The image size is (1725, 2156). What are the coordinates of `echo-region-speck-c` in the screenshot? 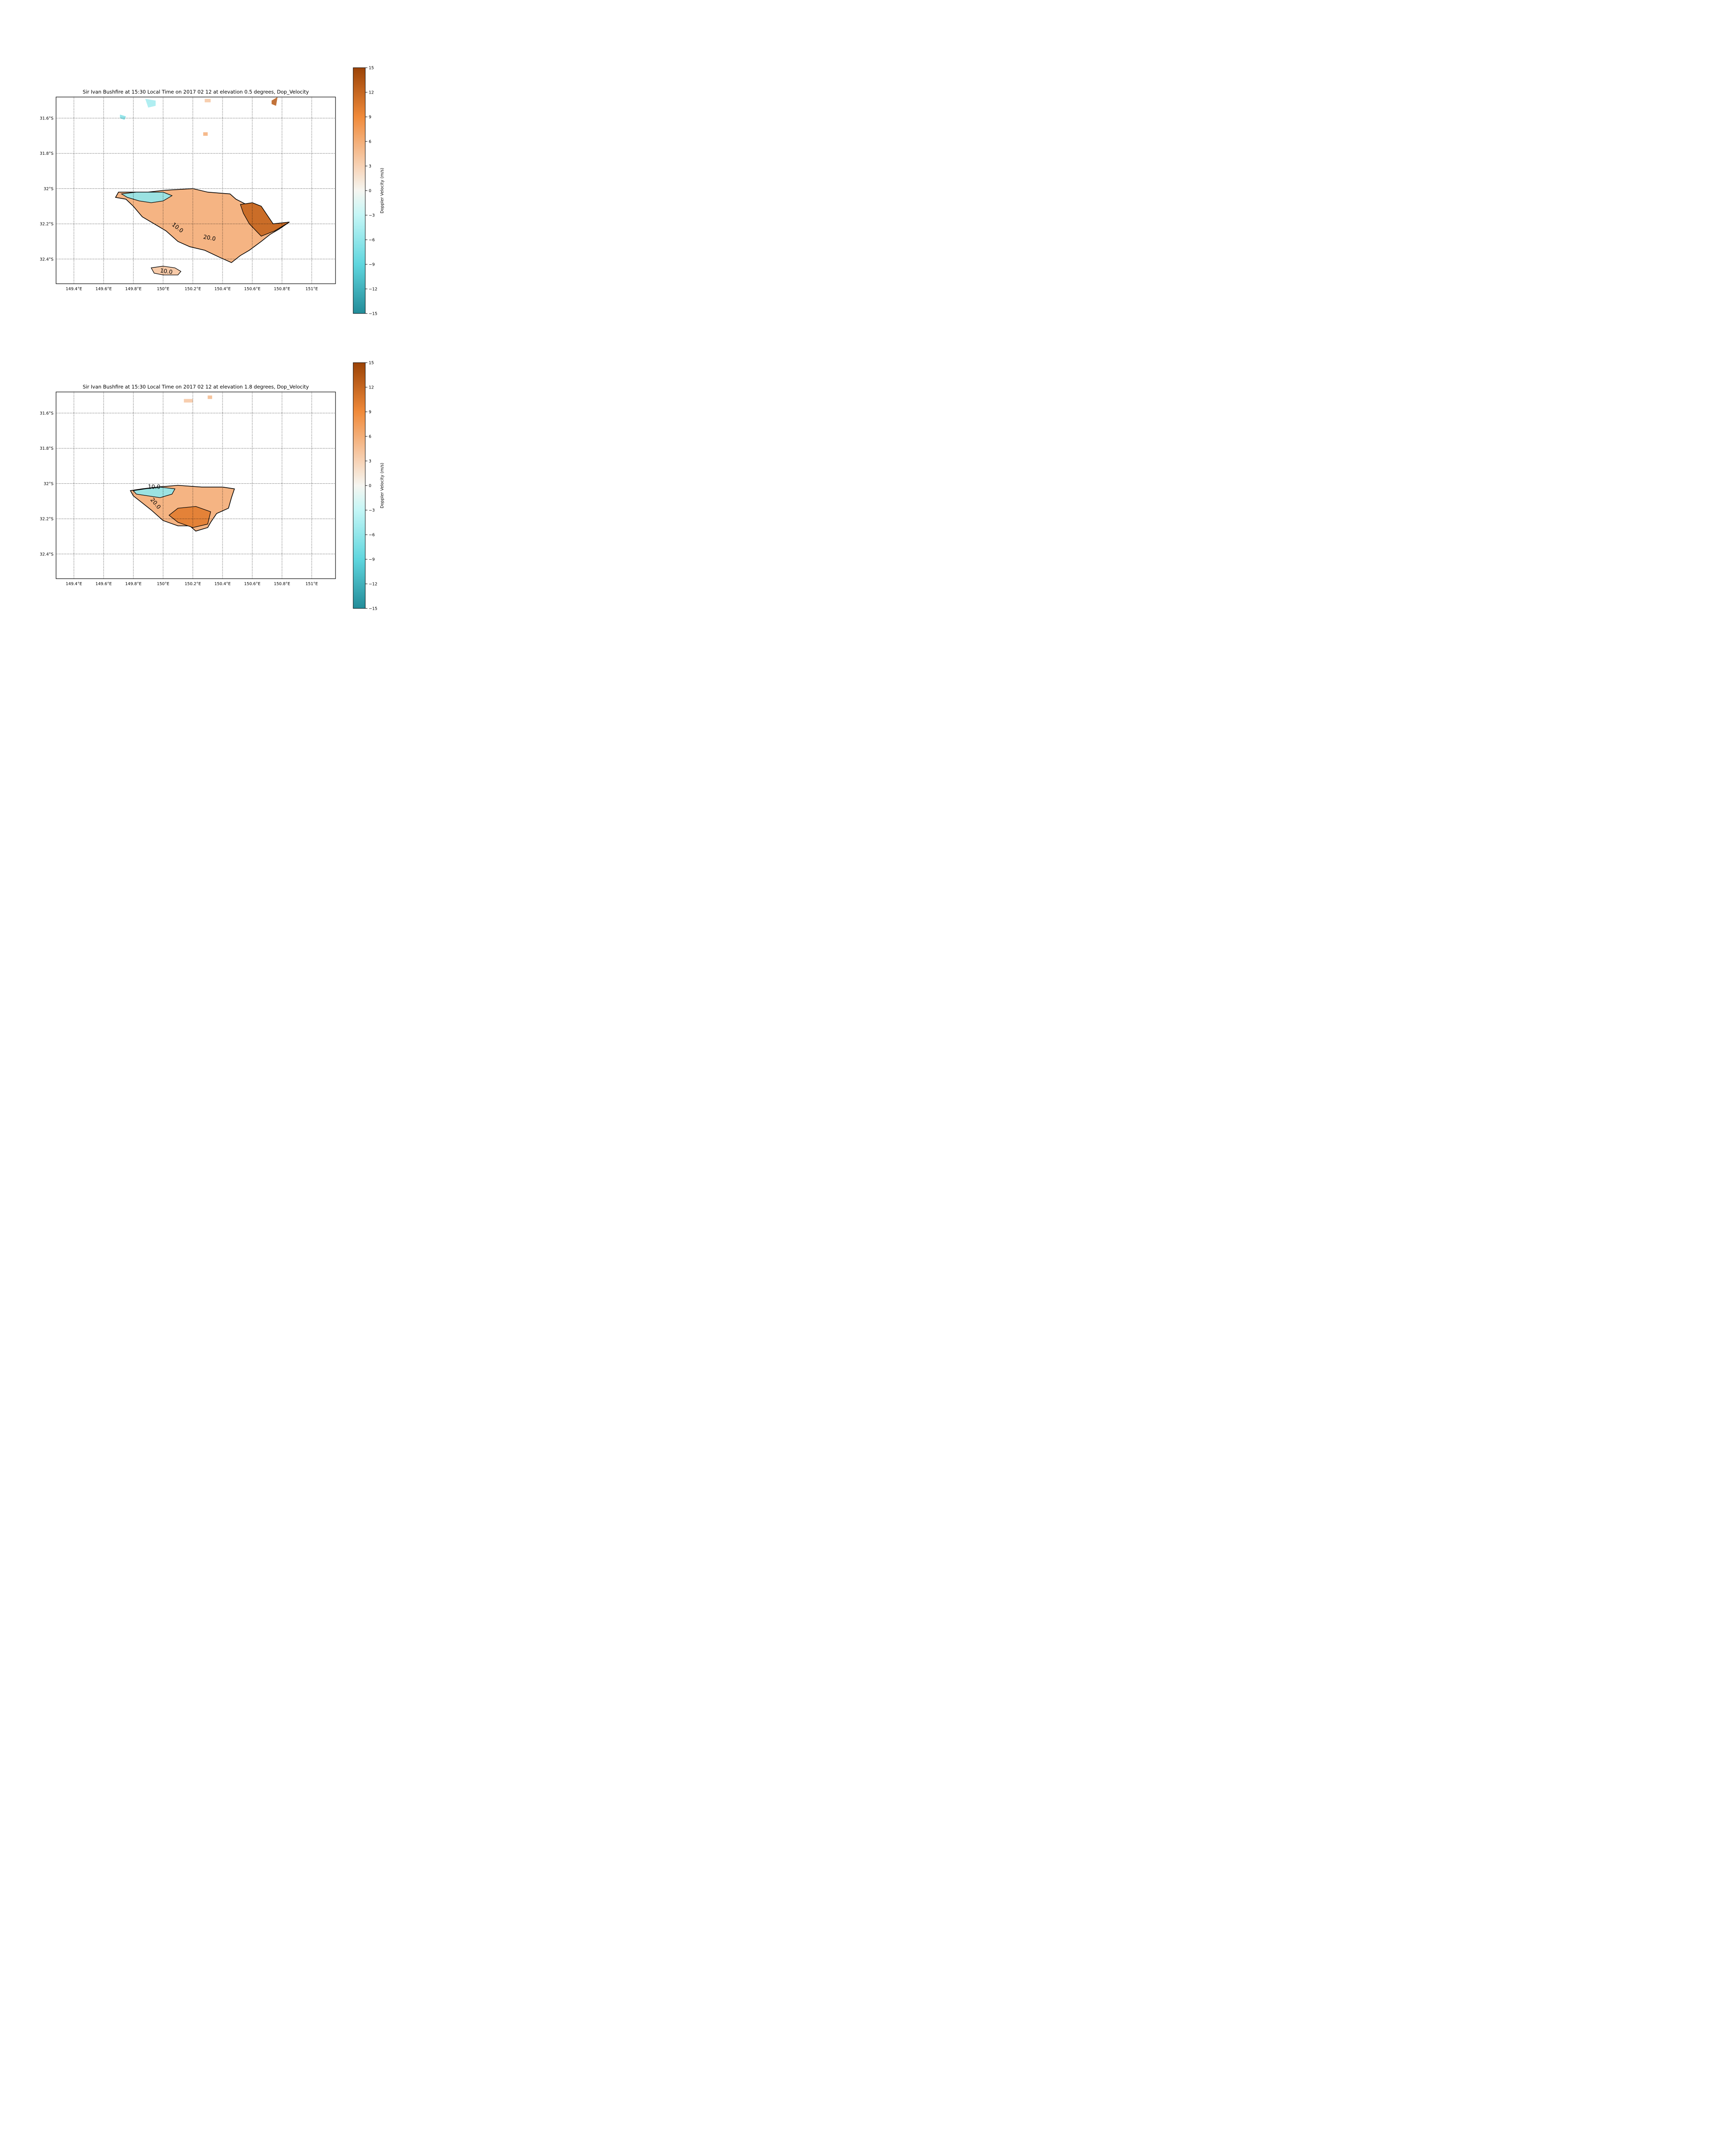 It's located at (207, 101).